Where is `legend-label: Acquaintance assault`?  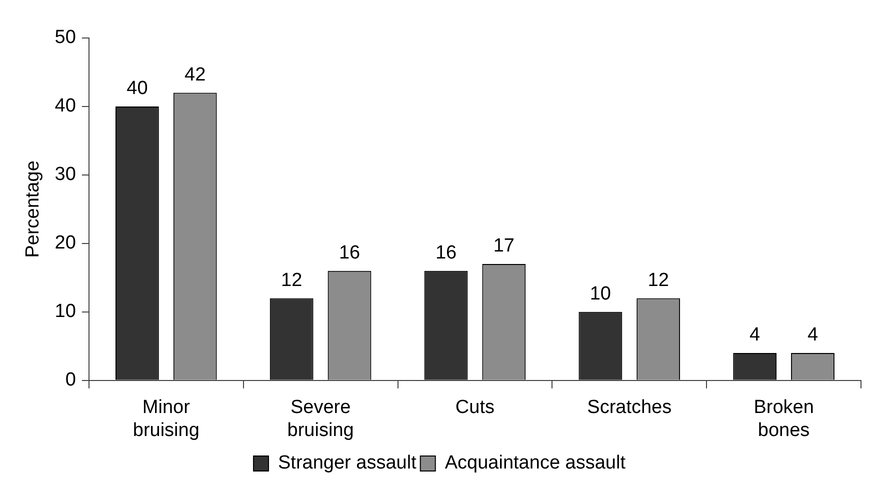 legend-label: Acquaintance assault is located at coordinates (535, 463).